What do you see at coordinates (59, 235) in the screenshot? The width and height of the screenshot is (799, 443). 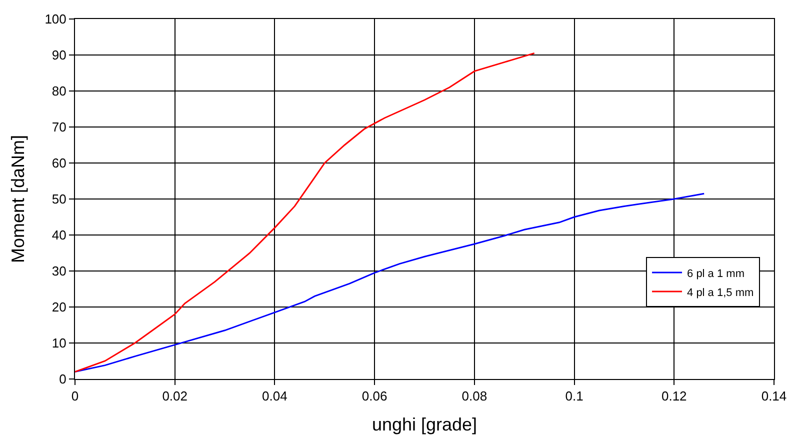 I see `y-tick-label: 40` at bounding box center [59, 235].